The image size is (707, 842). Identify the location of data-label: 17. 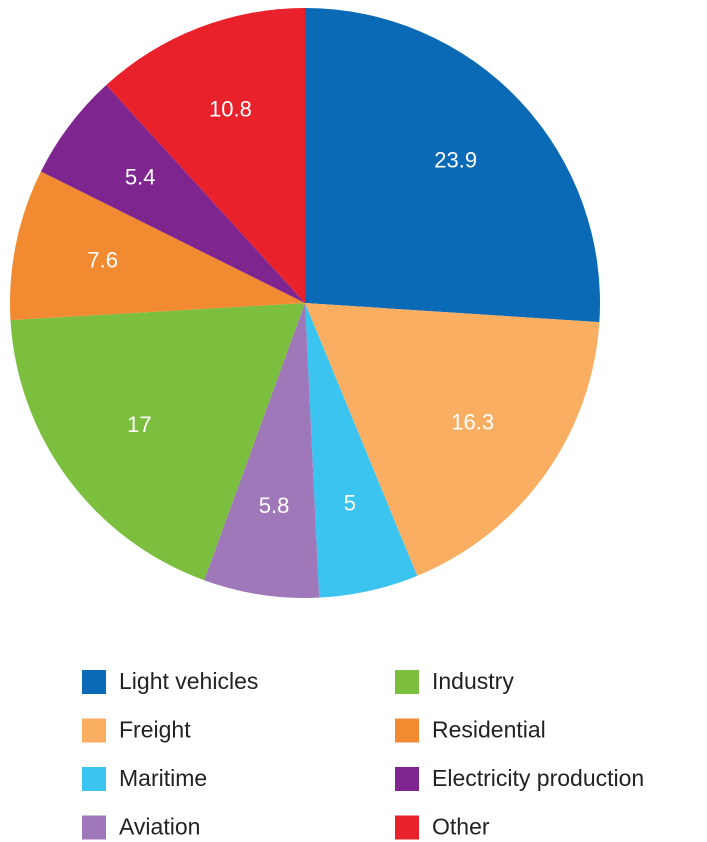
(139, 424).